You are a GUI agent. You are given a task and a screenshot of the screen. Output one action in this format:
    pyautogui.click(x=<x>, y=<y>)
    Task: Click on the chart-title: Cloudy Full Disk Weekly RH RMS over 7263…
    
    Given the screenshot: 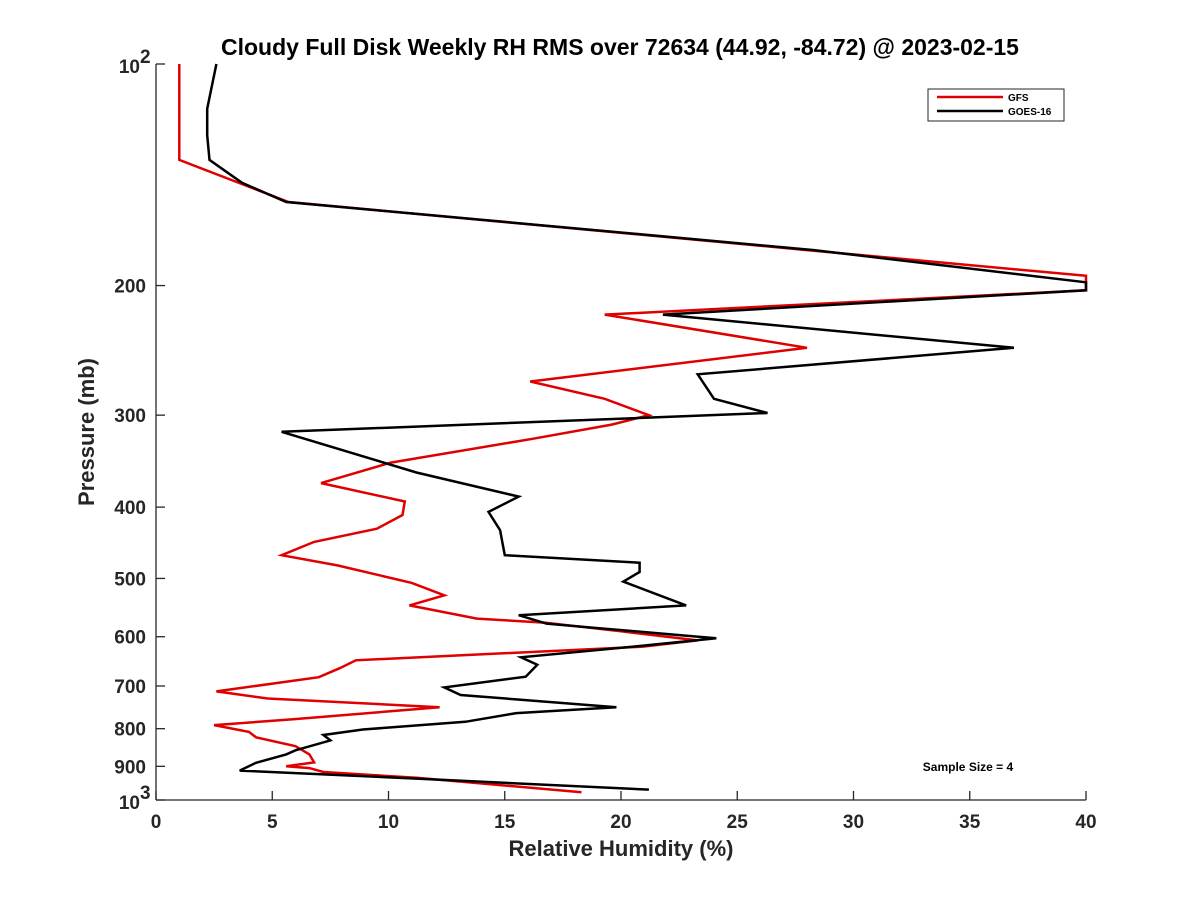 What is the action you would take?
    pyautogui.click(x=620, y=47)
    